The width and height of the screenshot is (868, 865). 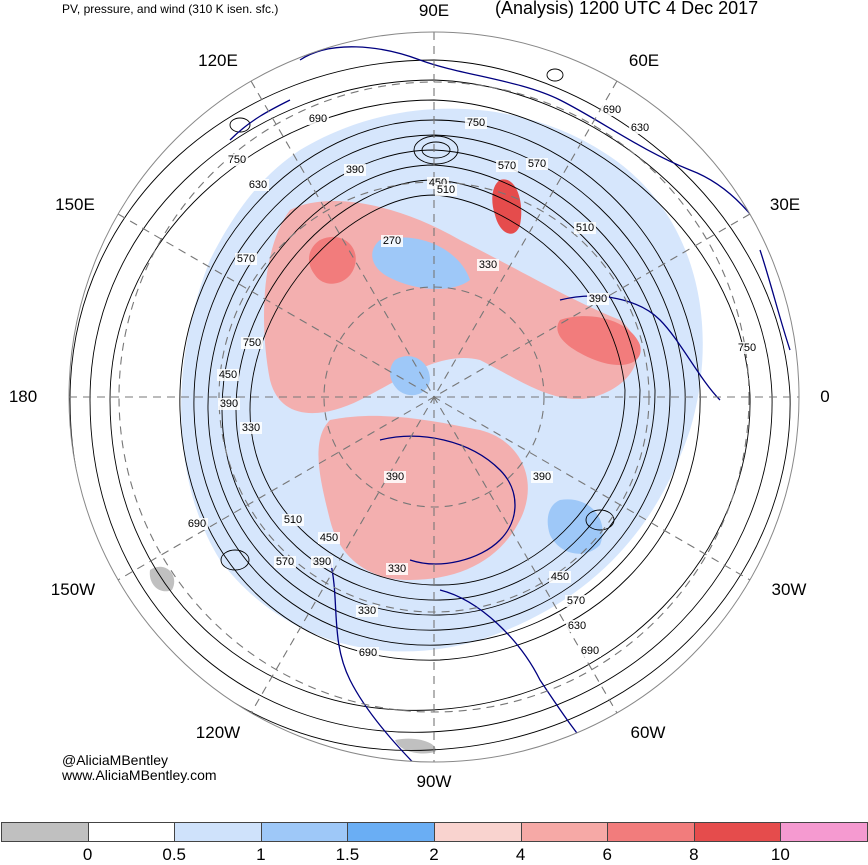 What do you see at coordinates (434, 781) in the screenshot?
I see `lon-label-90w: 90W` at bounding box center [434, 781].